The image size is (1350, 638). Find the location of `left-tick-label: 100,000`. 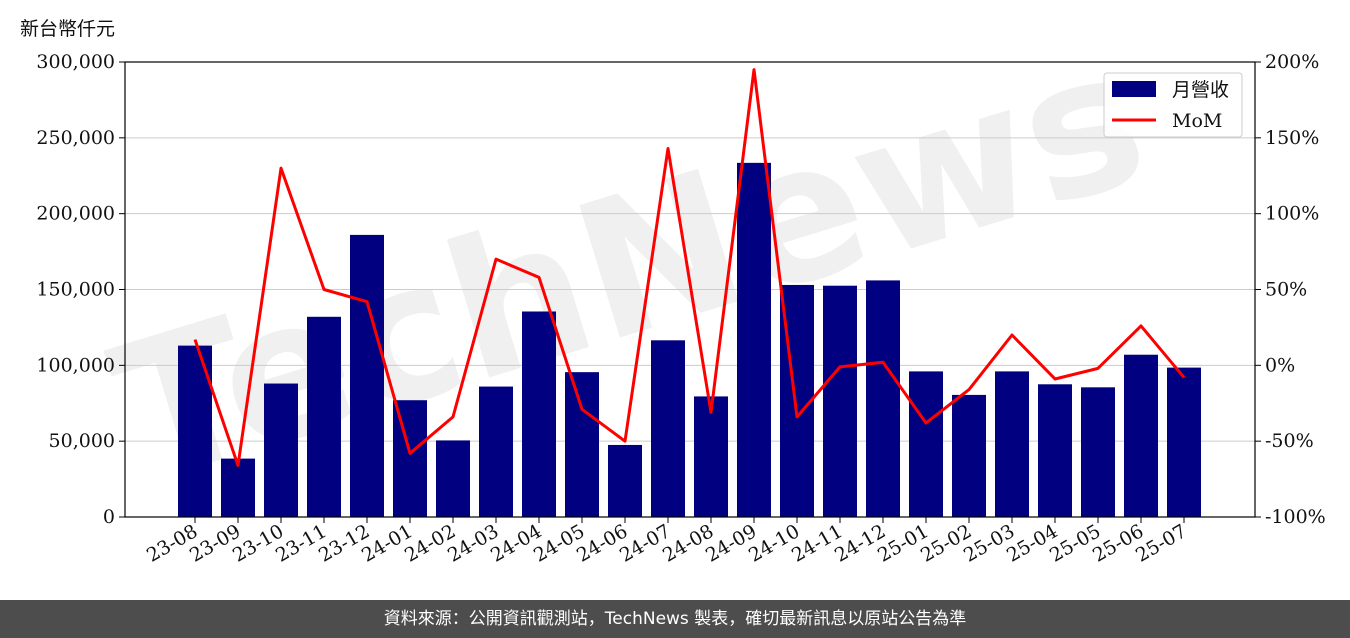

left-tick-label: 100,000 is located at coordinates (75, 365).